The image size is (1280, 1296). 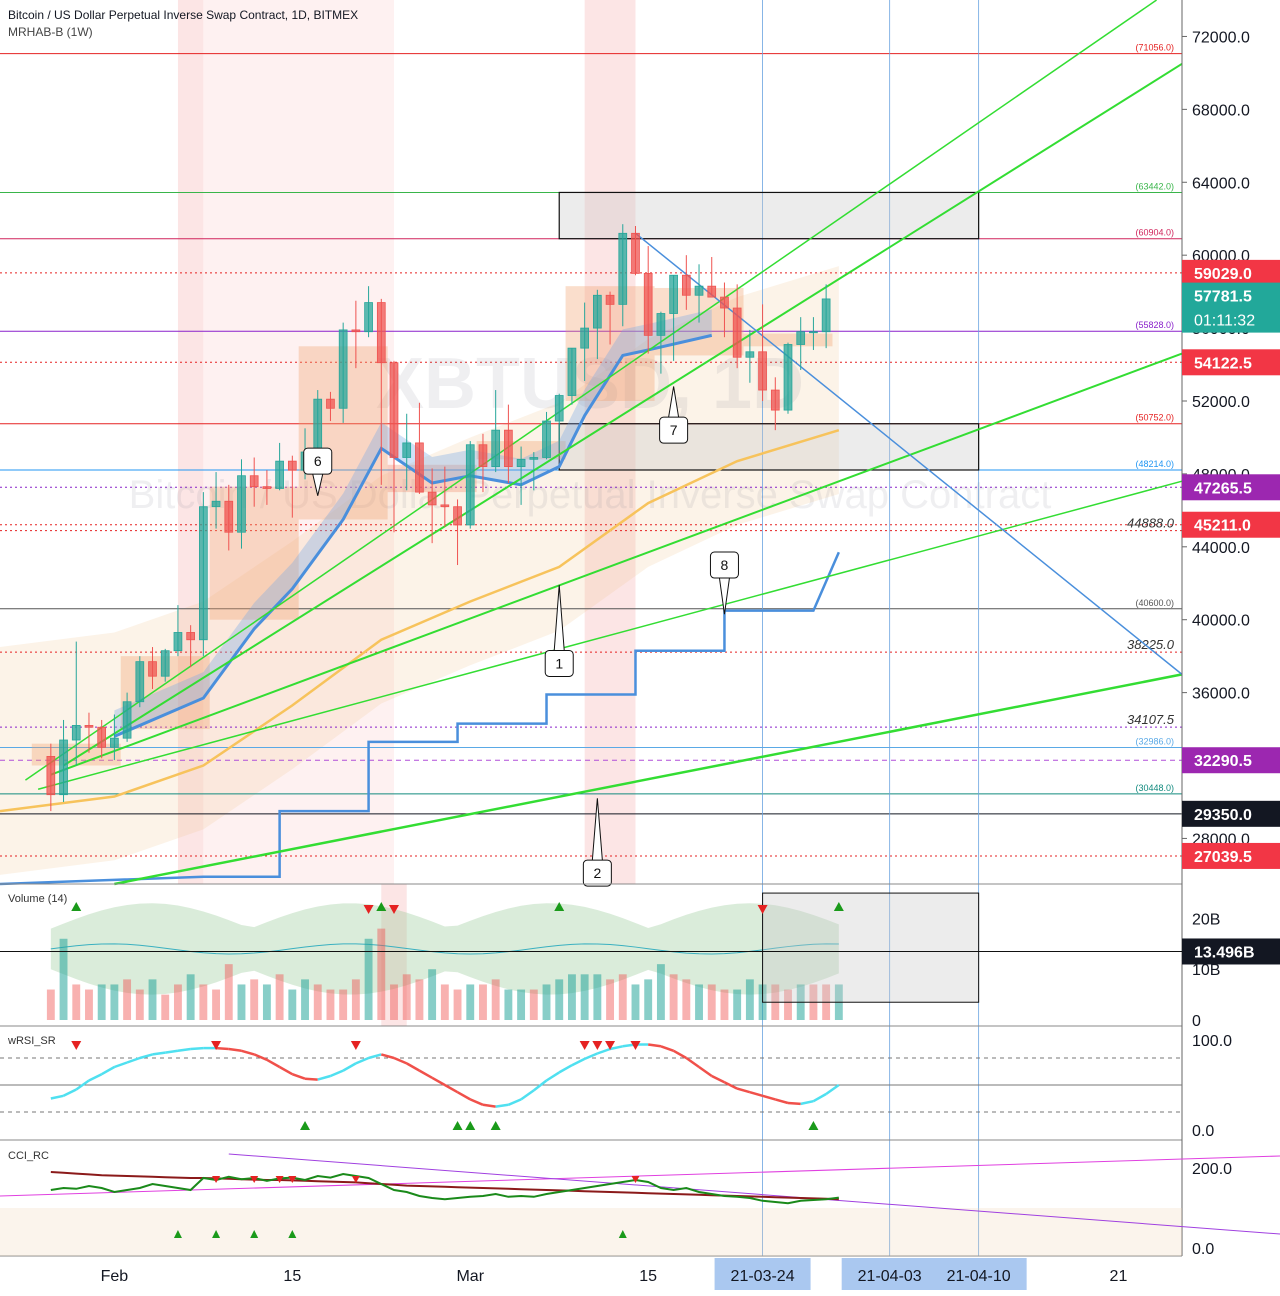 What do you see at coordinates (979, 1276) in the screenshot?
I see `date-tag-label: 21-04-10` at bounding box center [979, 1276].